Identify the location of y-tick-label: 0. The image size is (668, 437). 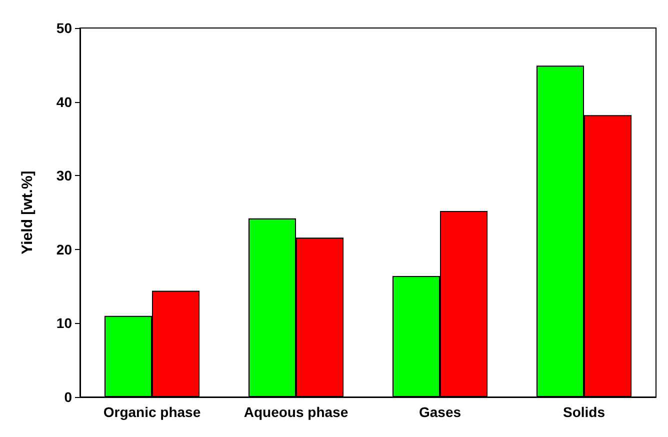
(68, 397).